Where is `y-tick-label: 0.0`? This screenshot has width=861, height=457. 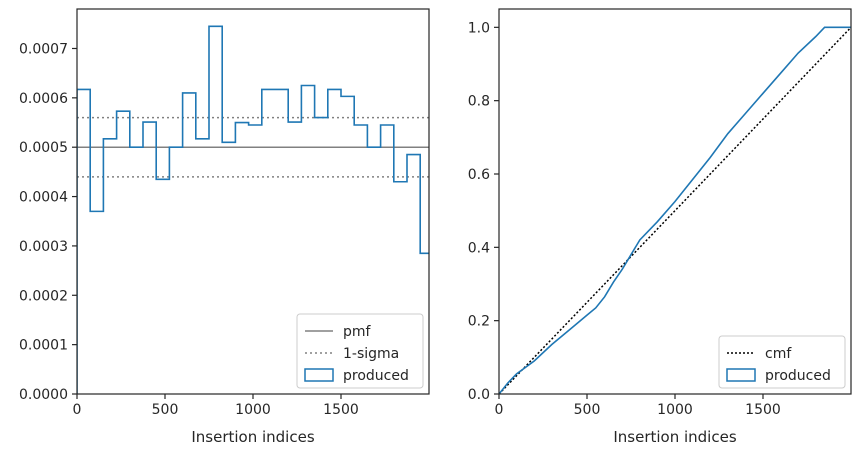 y-tick-label: 0.0 is located at coordinates (479, 395).